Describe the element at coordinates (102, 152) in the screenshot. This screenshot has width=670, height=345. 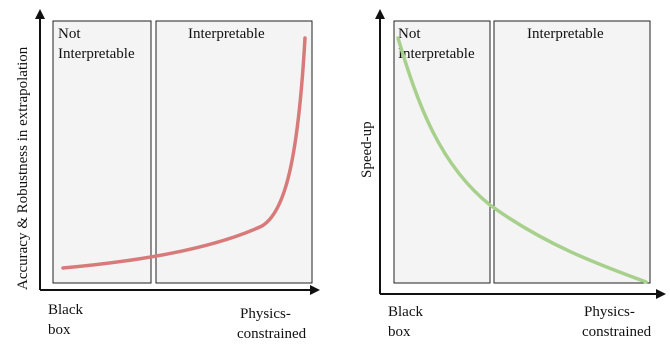
I see `left-region-not-interpretable` at that location.